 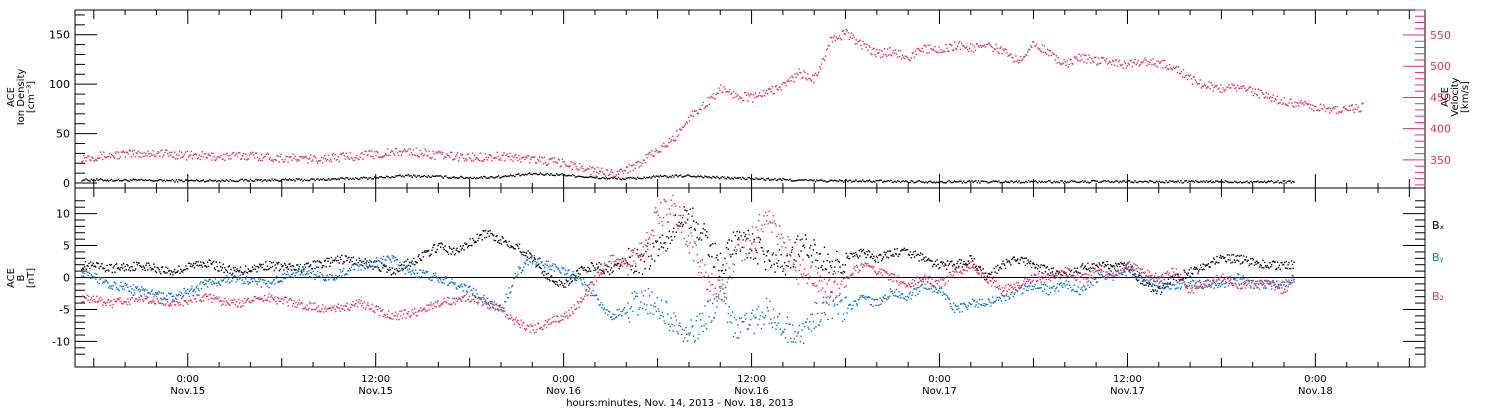 I want to click on x-tick-label-time: 12:00, so click(x=751, y=379).